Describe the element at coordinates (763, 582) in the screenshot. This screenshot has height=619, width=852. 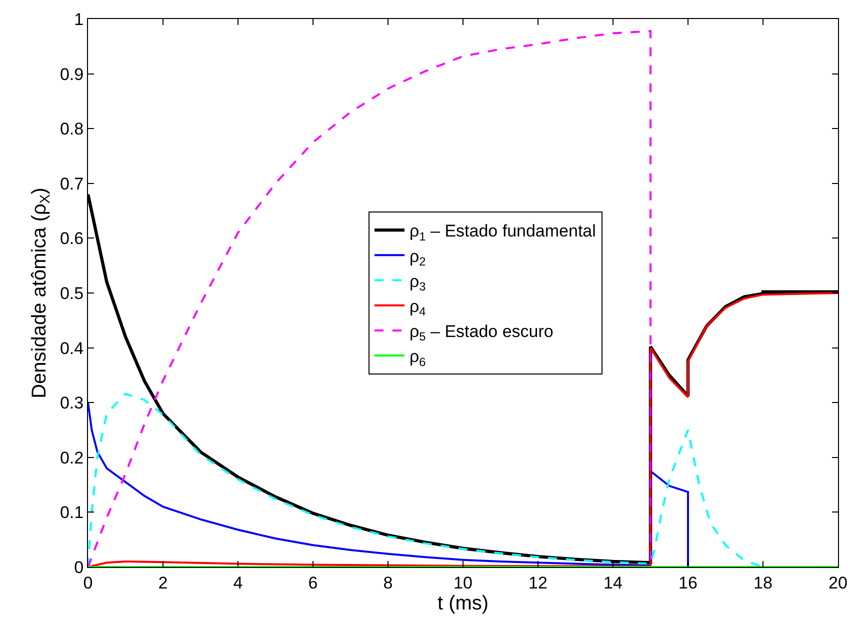
I see `x-tick-label: 18` at that location.